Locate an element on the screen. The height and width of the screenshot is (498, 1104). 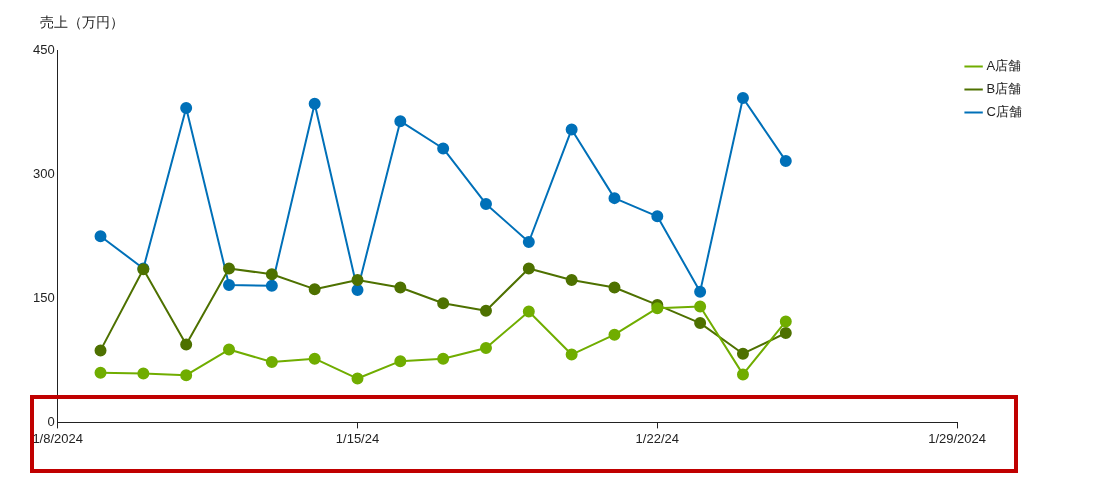
y-tick-label: 150 is located at coordinates (43, 297).